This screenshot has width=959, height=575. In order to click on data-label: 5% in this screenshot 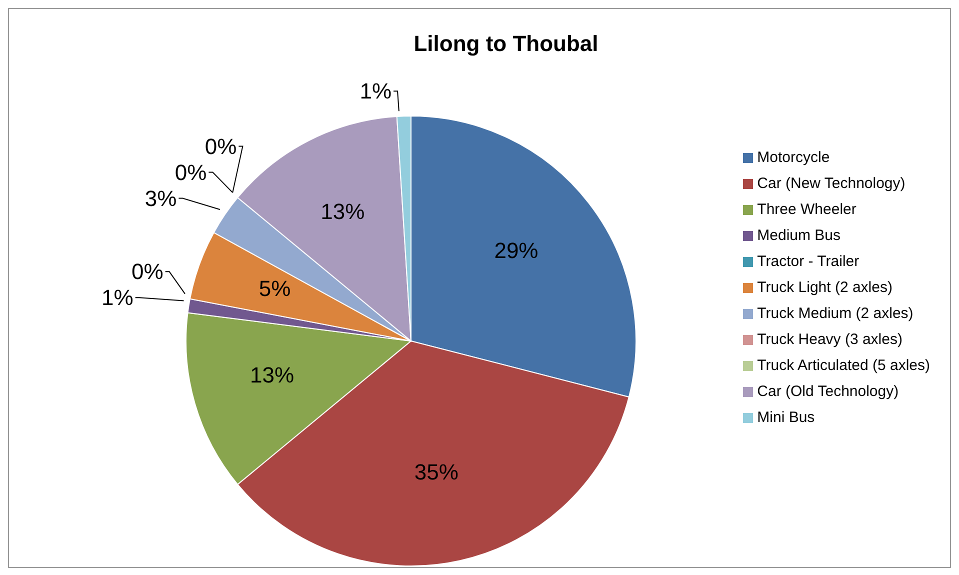, I will do `click(274, 289)`.